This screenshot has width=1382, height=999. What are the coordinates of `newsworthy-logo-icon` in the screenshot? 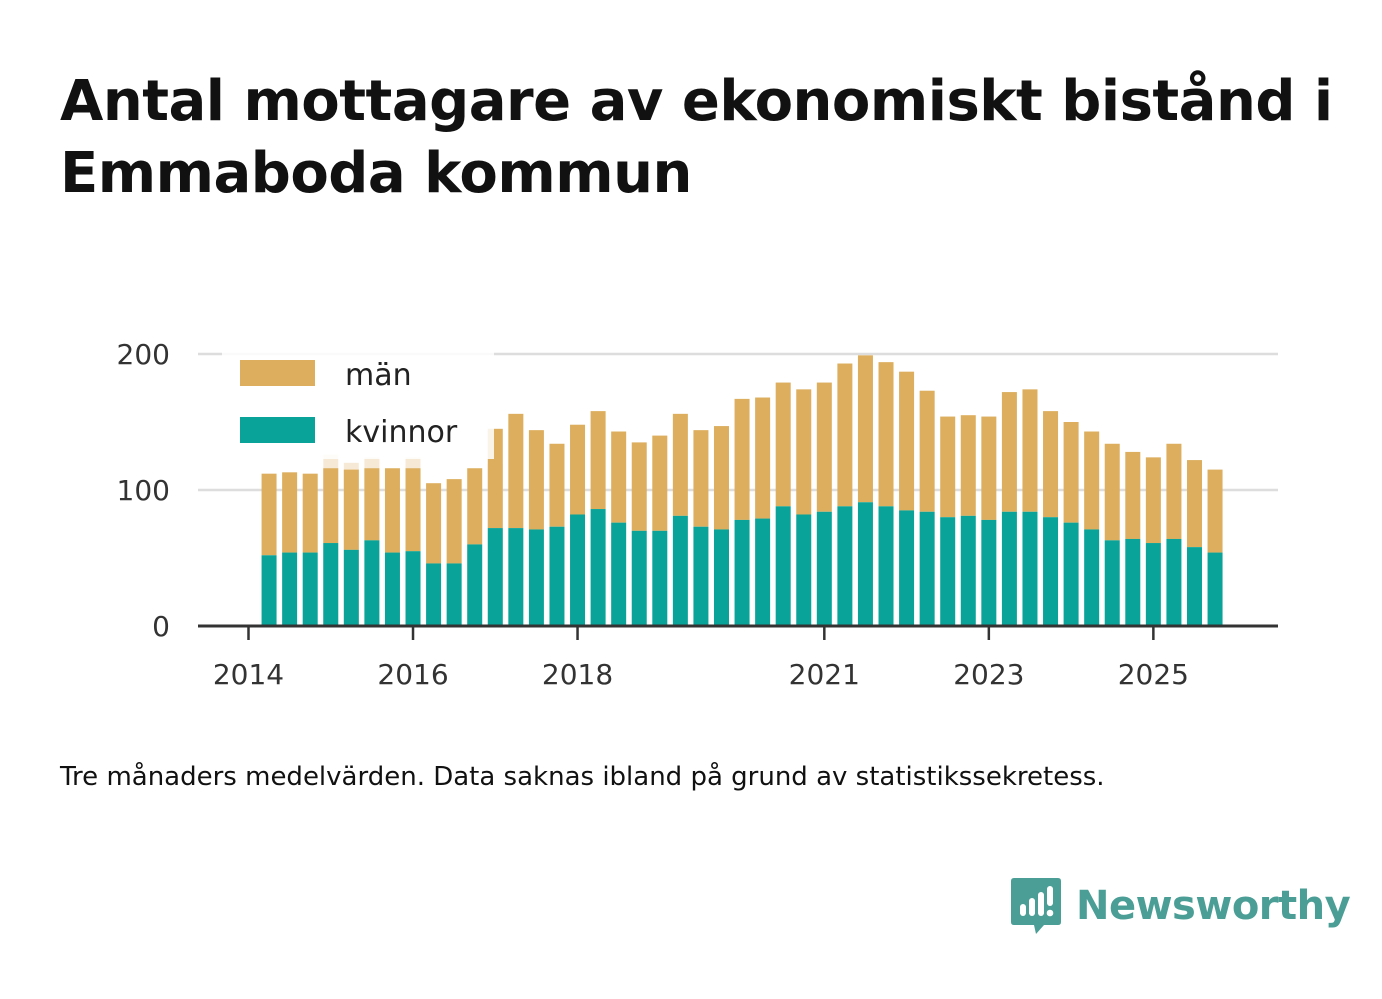 It's located at (1036, 906).